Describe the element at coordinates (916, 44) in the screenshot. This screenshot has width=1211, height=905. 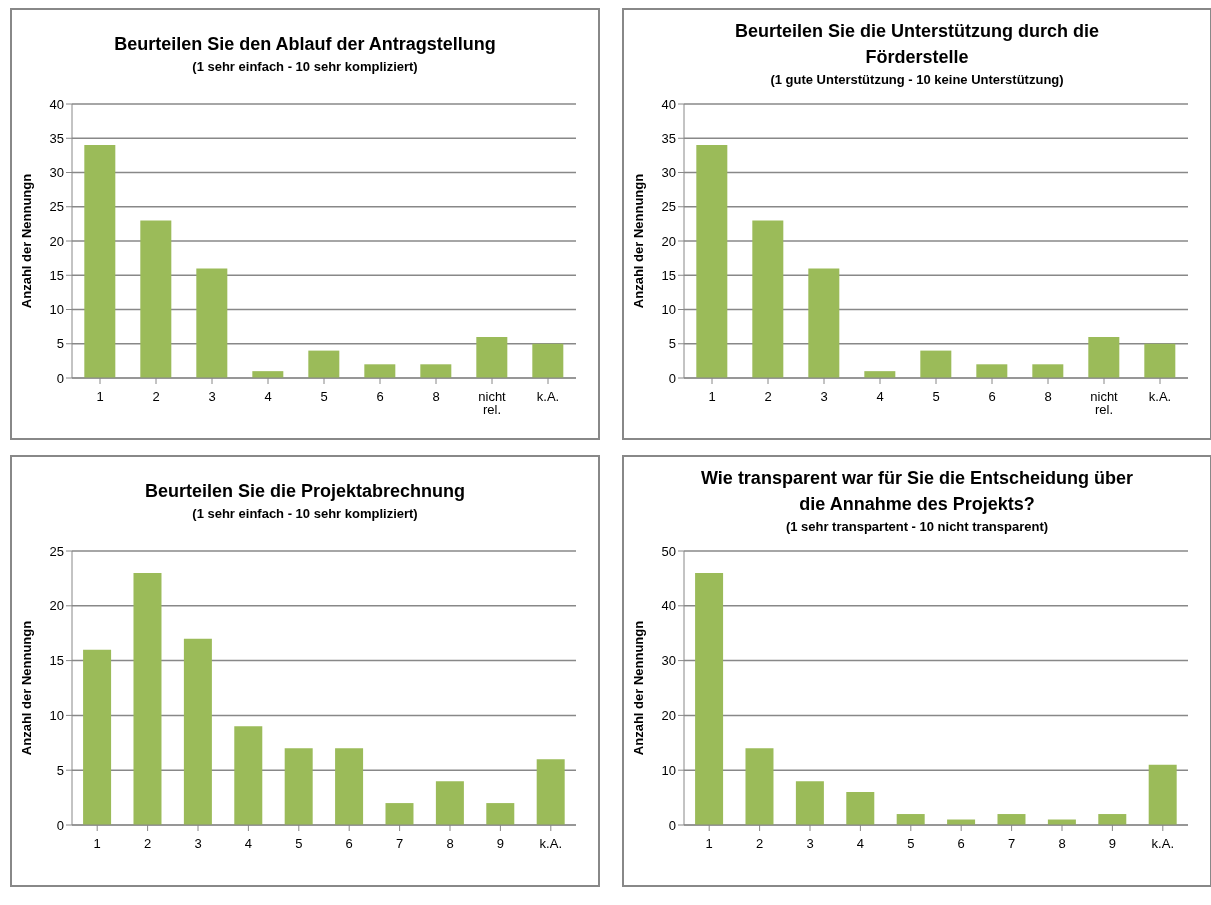
I see `chart-title: Beurteilen Sie die Unterstützung durch die Förderstelle` at that location.